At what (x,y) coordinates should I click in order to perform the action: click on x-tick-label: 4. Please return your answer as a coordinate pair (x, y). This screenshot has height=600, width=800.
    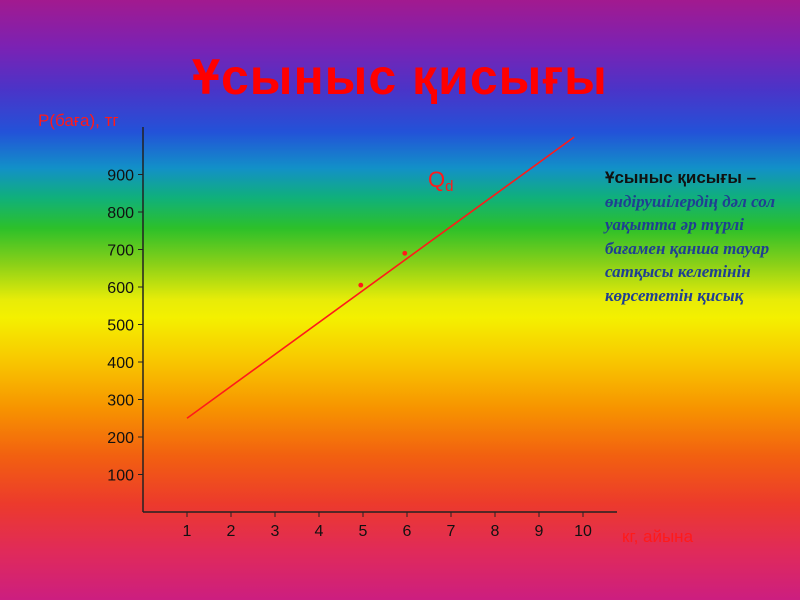
    Looking at the image, I should click on (319, 531).